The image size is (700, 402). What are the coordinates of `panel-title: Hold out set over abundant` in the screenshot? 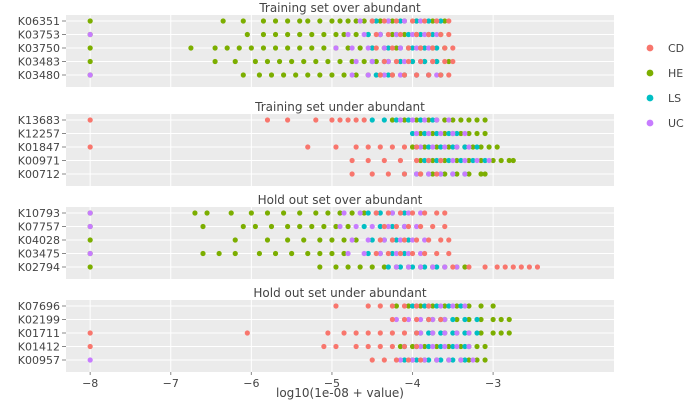 It's located at (340, 200).